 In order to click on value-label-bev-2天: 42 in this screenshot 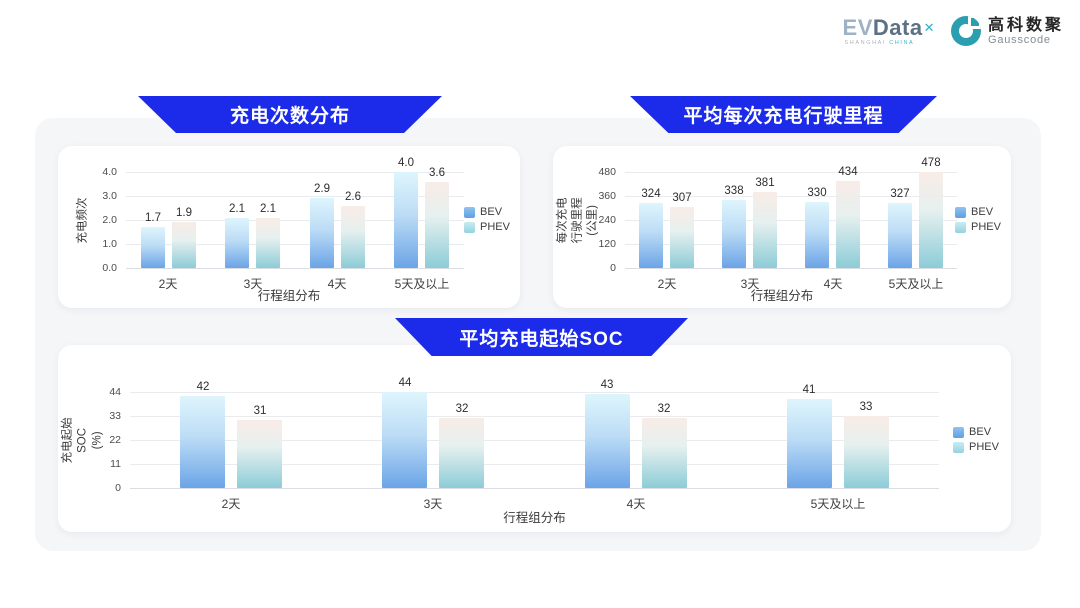, I will do `click(203, 387)`.